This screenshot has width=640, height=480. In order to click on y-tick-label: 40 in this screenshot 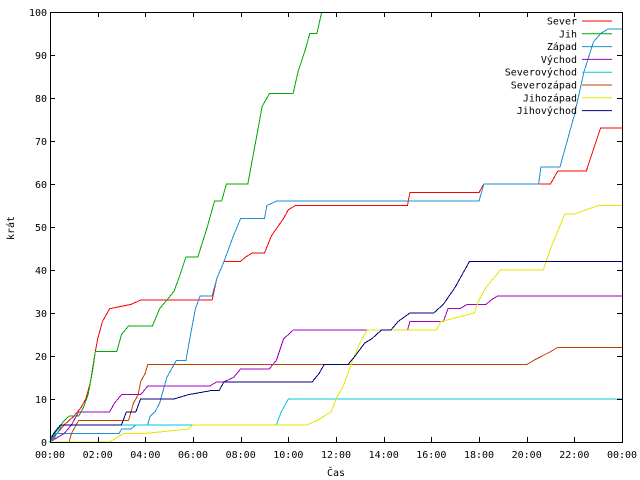, I will do `click(41, 271)`.